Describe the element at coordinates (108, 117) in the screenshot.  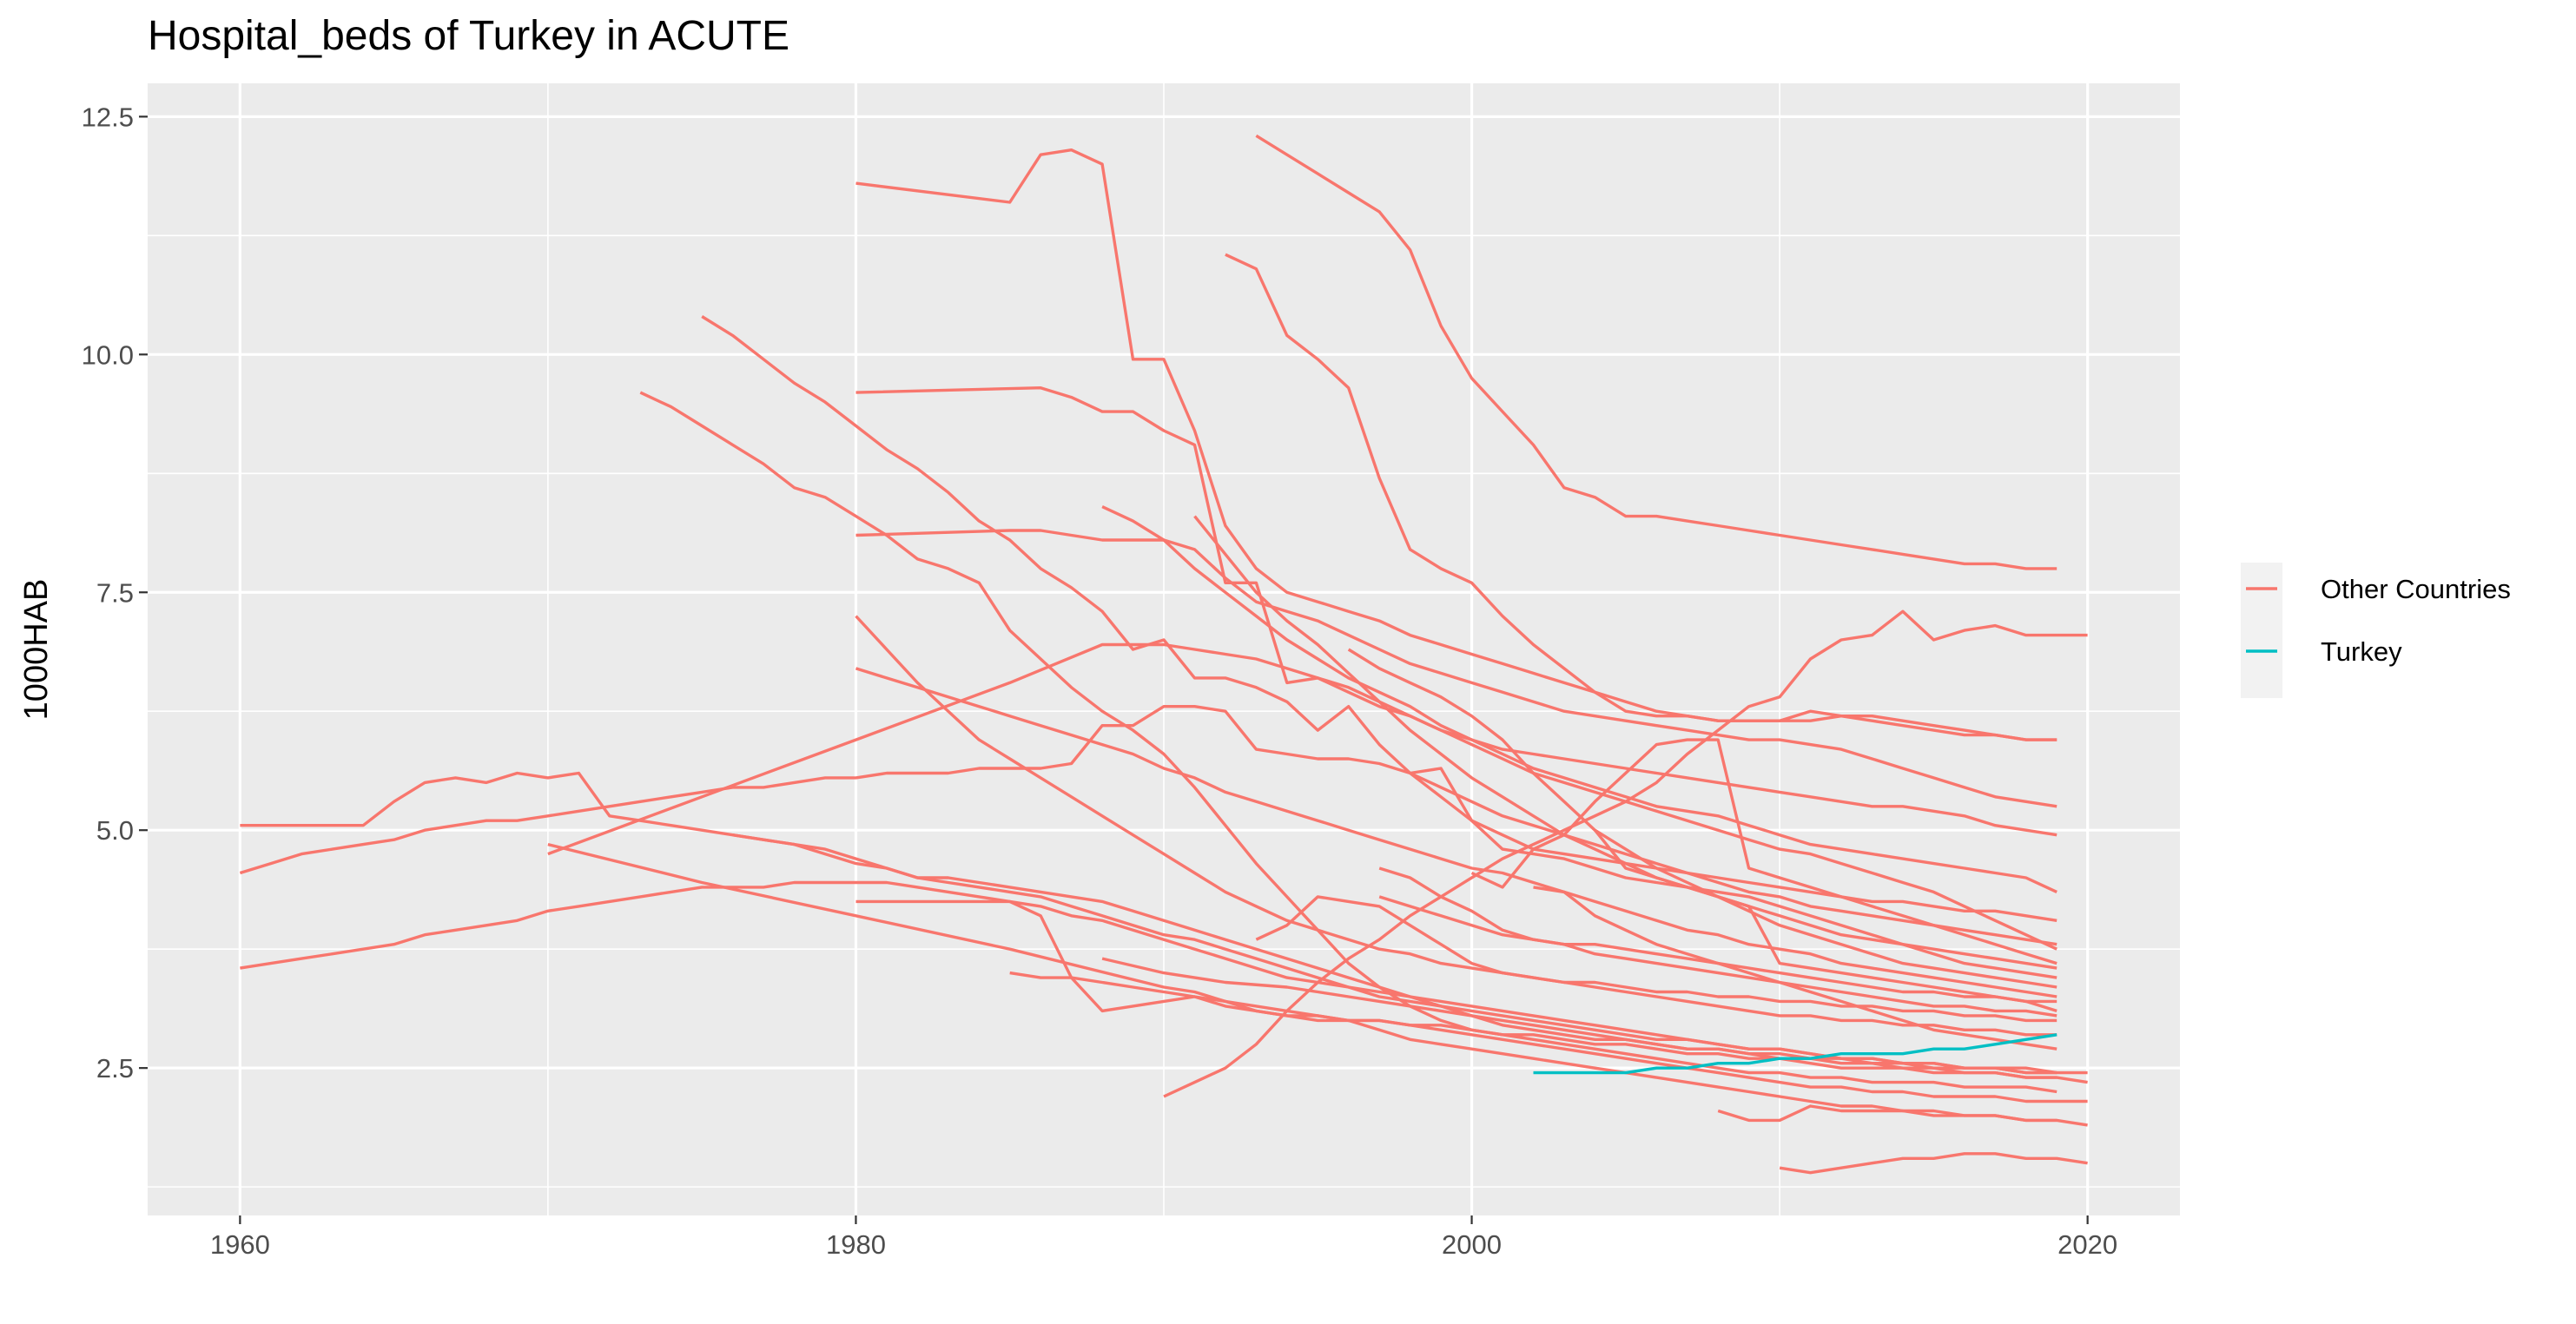
I see `y-tick-label: 12.5` at that location.